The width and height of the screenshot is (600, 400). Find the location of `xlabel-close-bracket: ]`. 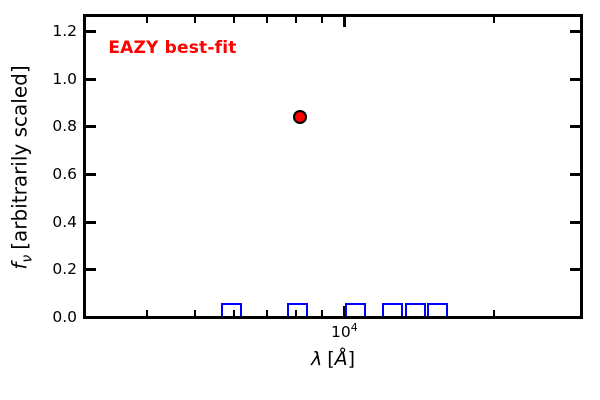

xlabel-close-bracket: ] is located at coordinates (351, 359).